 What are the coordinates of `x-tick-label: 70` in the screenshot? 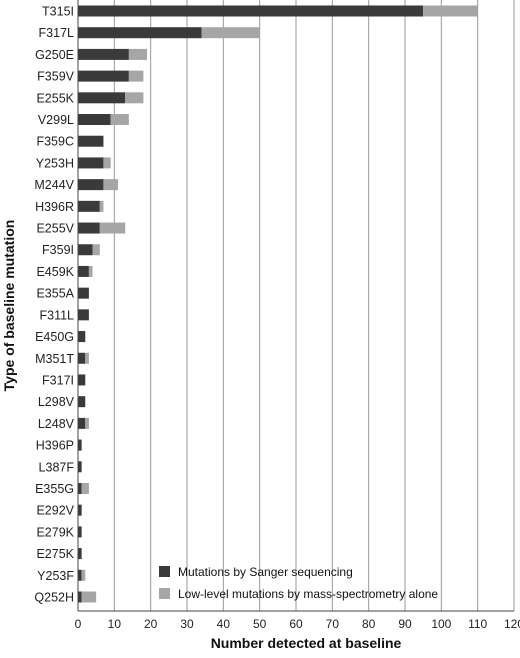 It's located at (333, 624).